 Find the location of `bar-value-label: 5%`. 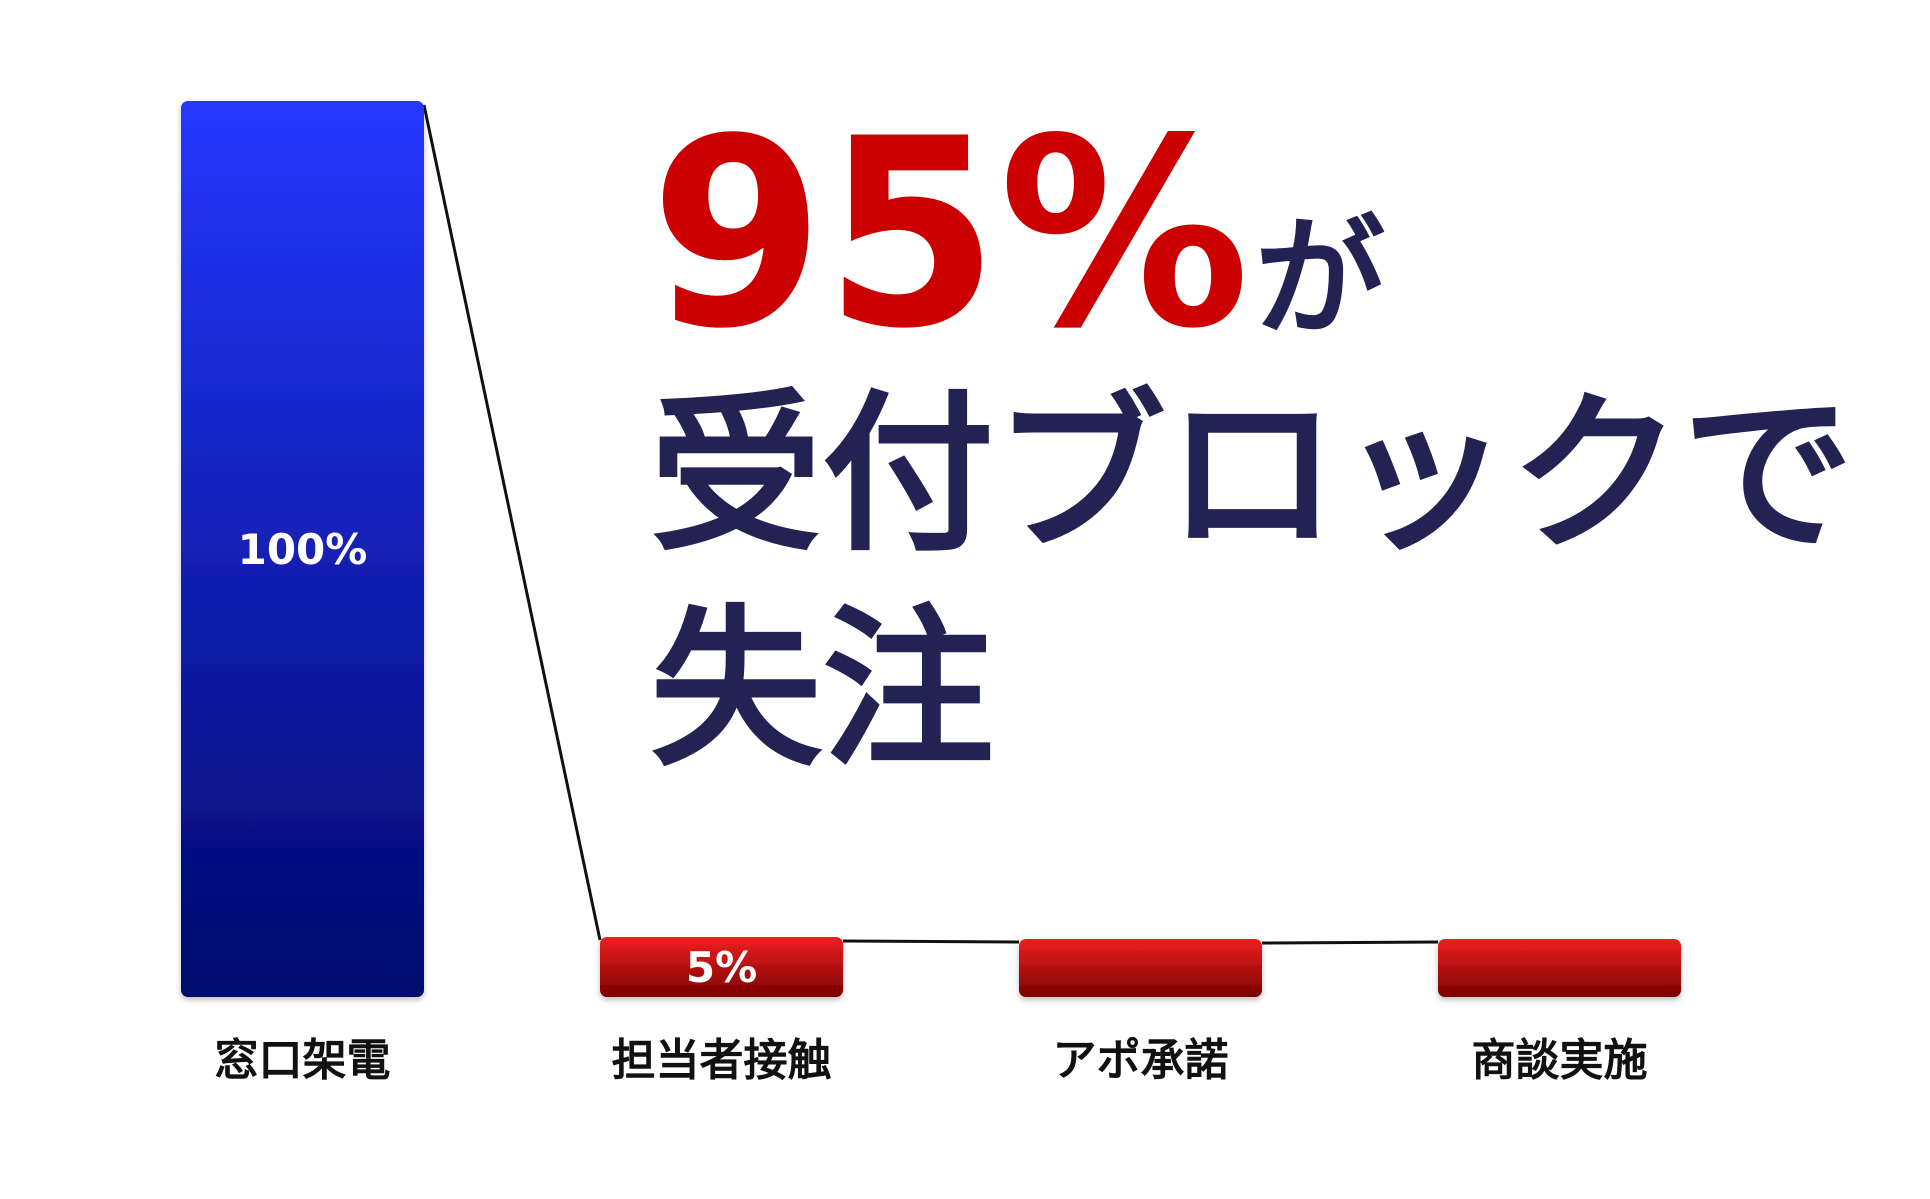

bar-value-label: 5% is located at coordinates (721, 967).